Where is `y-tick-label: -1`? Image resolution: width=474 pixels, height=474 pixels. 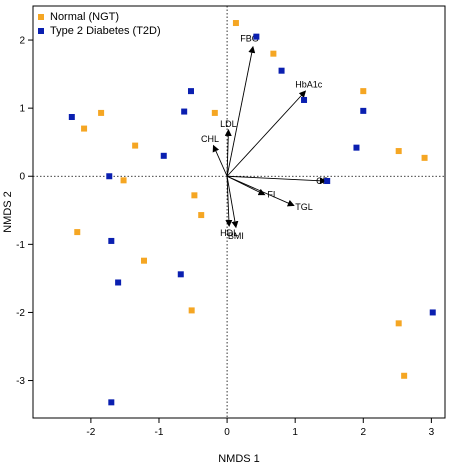 y-tick-label: -1 is located at coordinates (20, 245).